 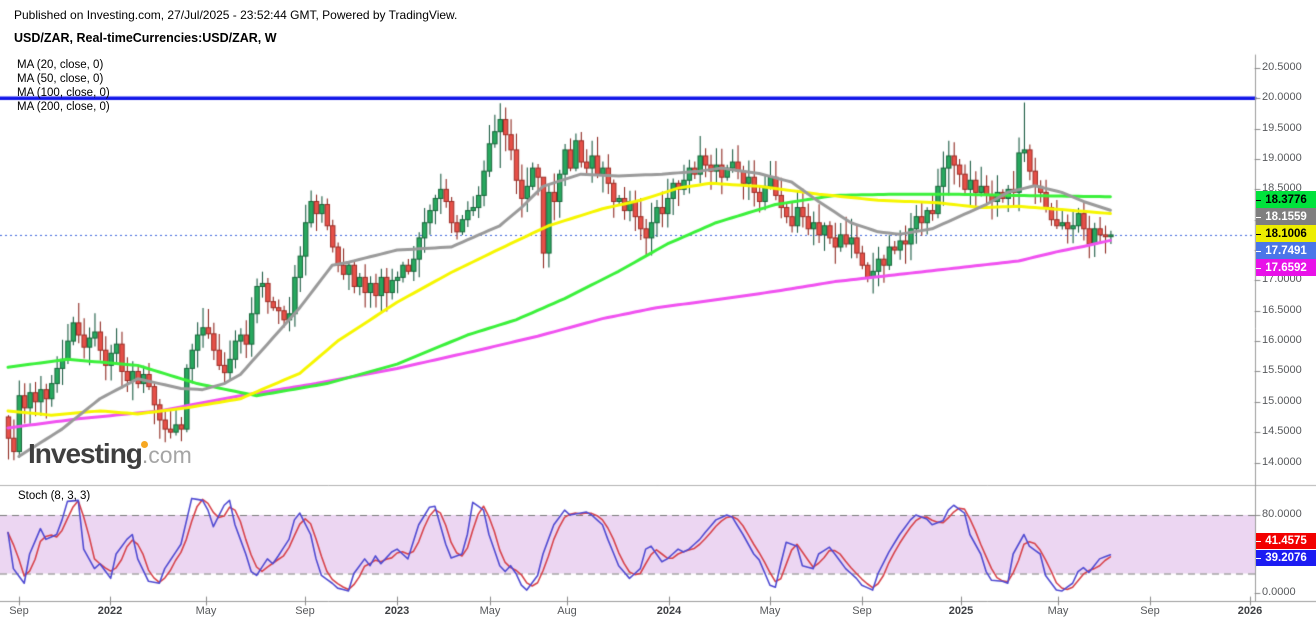 What do you see at coordinates (1250, 611) in the screenshot?
I see `x-axis-label: 2026` at bounding box center [1250, 611].